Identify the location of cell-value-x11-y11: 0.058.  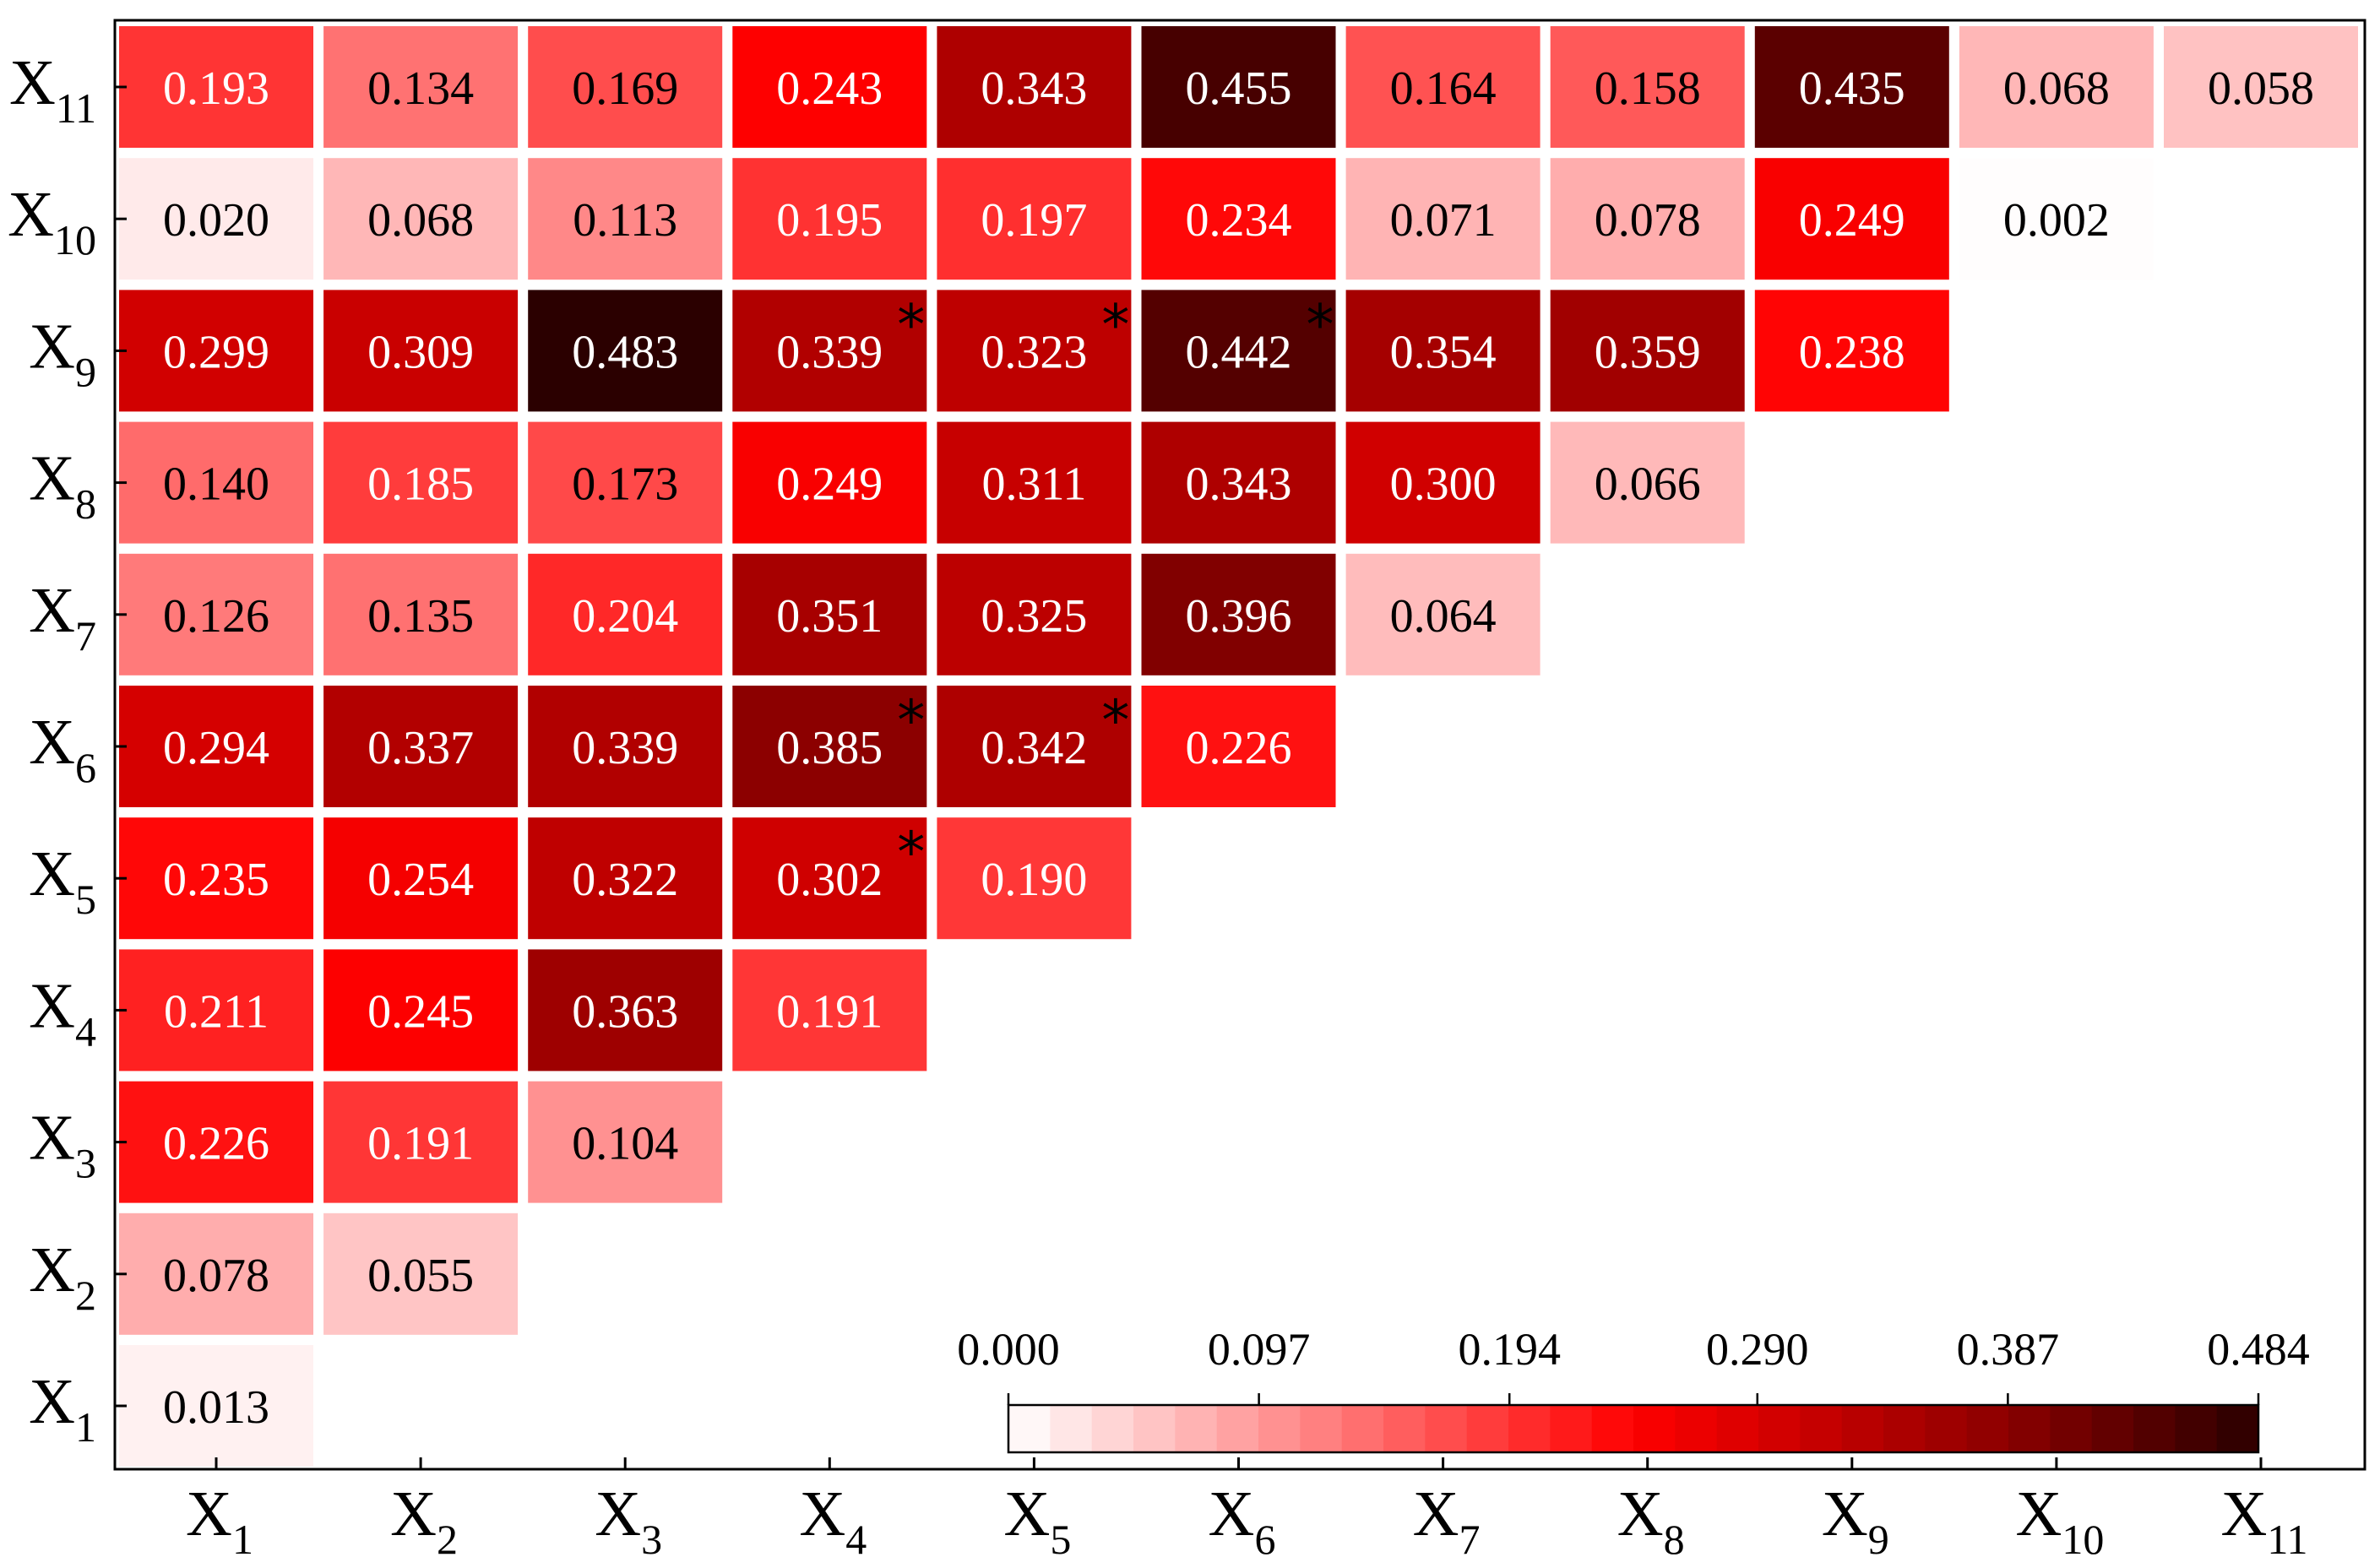
(2261, 88).